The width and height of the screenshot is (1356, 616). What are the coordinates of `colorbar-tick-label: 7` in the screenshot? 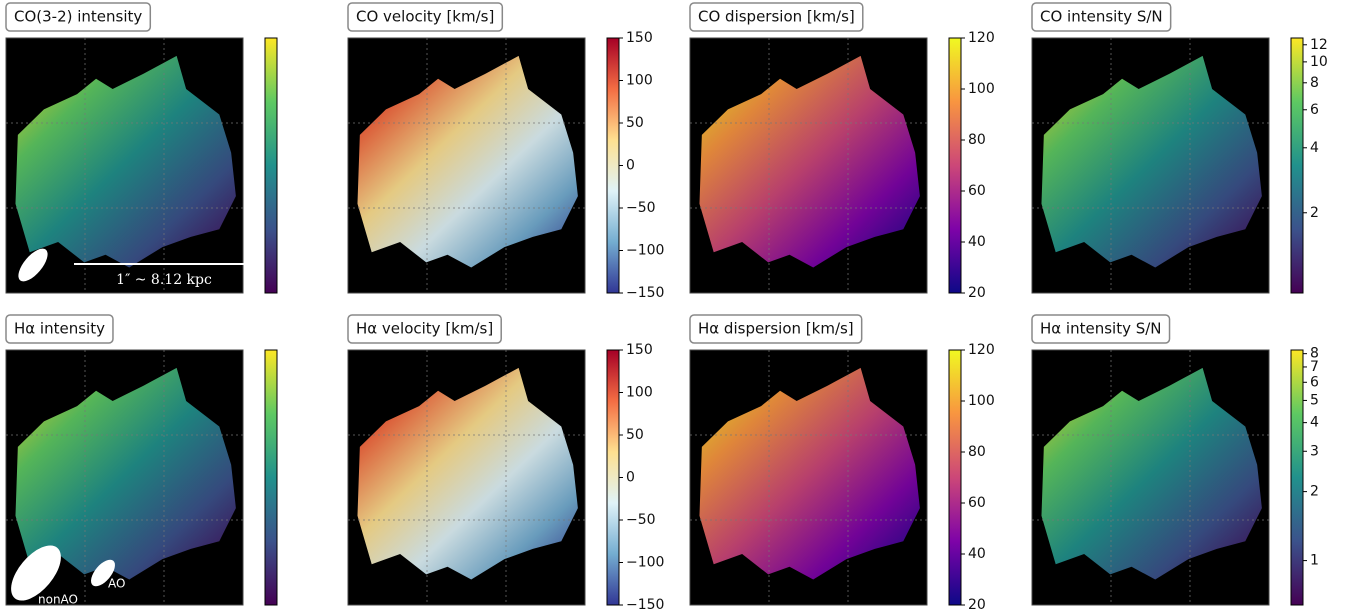 It's located at (1314, 367).